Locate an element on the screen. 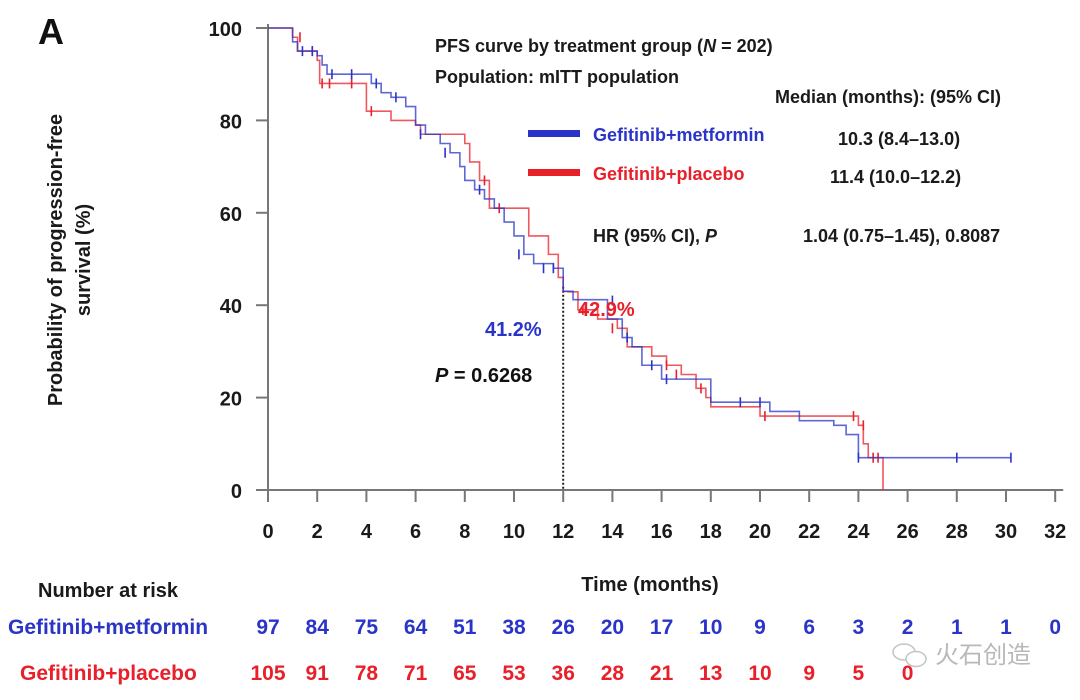  y-tick-label: 60 is located at coordinates (231, 215).